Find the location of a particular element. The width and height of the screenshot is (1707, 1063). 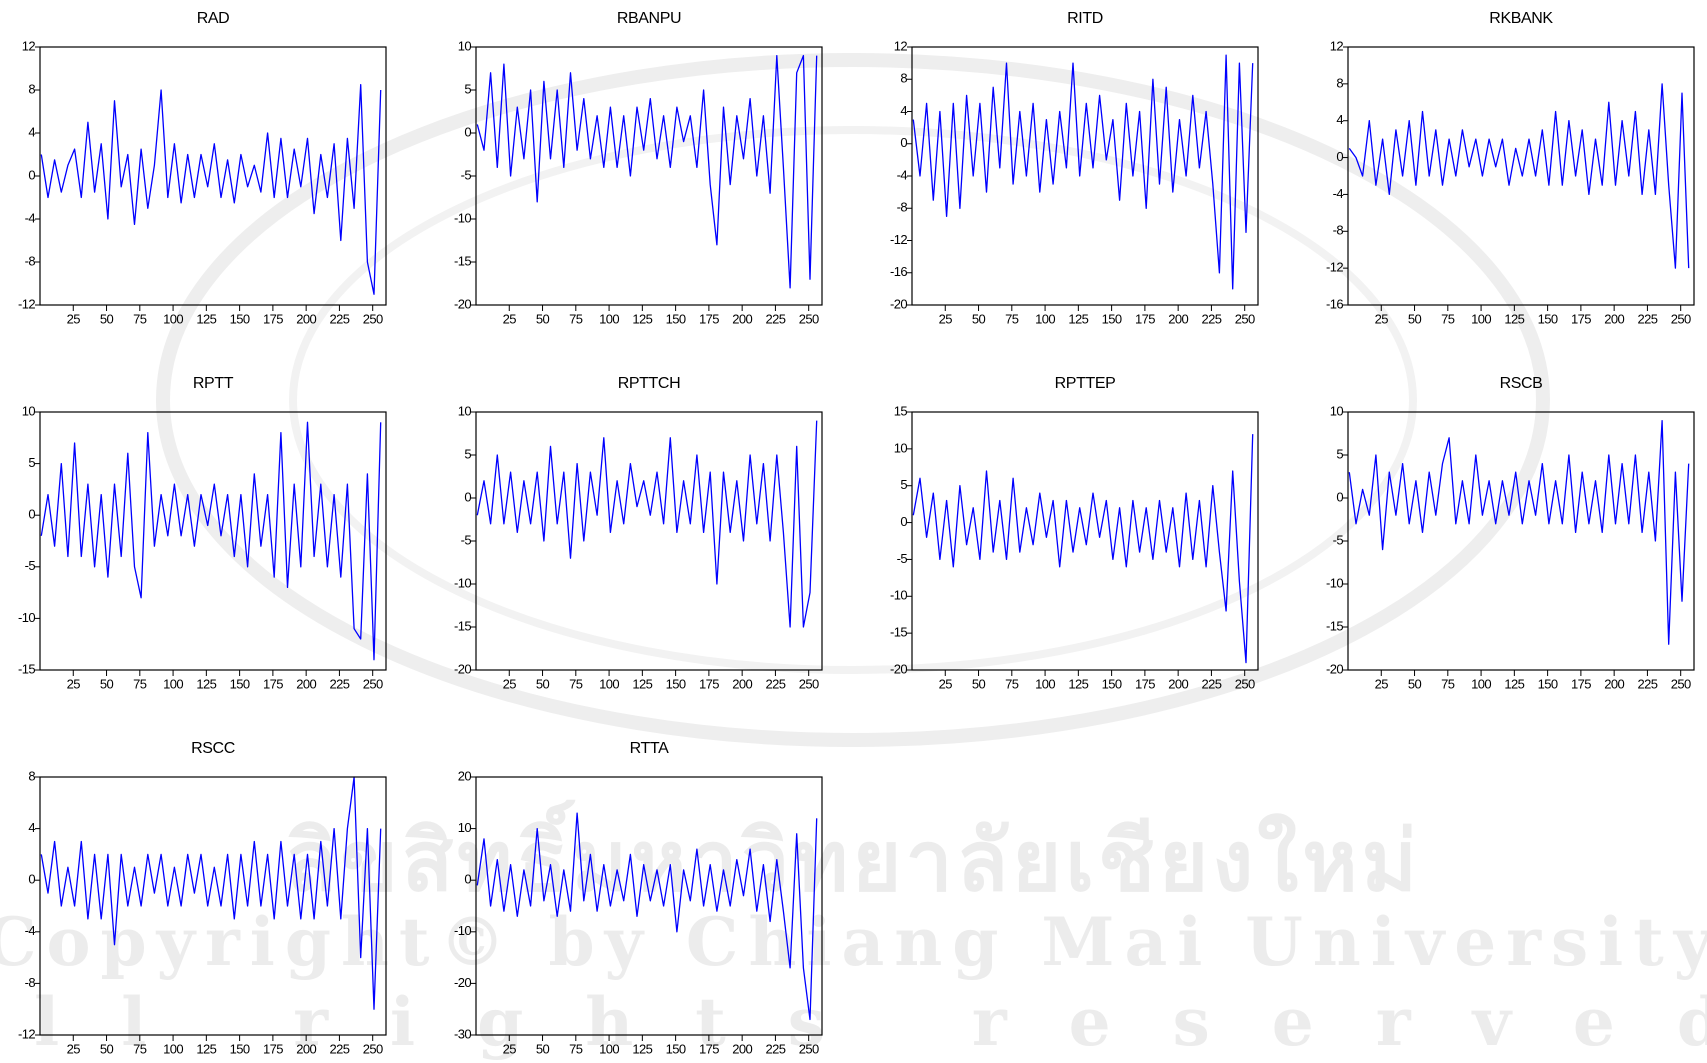

chart-title: RITD is located at coordinates (1085, 18).